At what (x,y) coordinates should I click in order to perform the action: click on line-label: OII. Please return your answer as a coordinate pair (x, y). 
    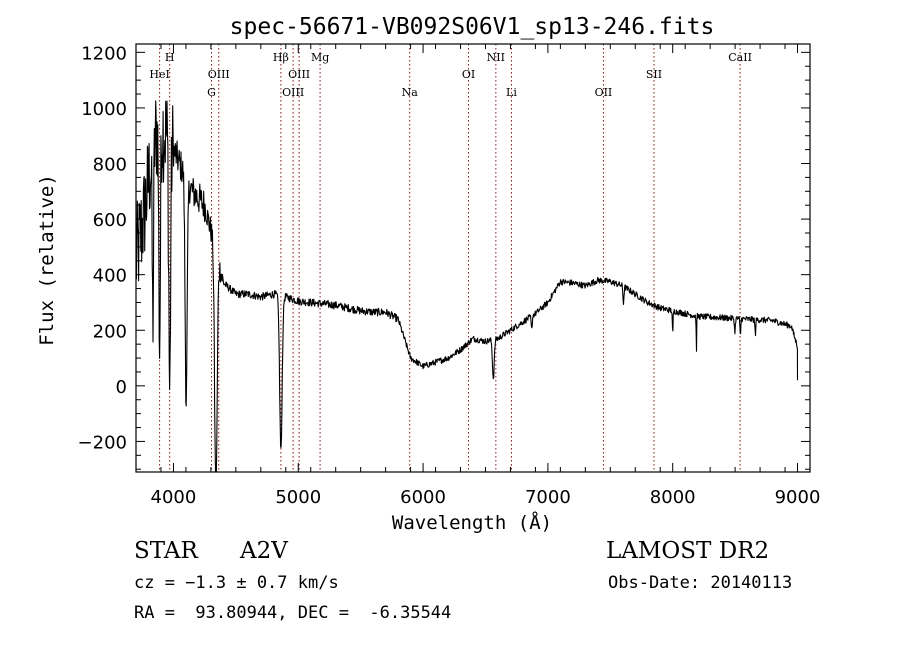
    Looking at the image, I should click on (604, 92).